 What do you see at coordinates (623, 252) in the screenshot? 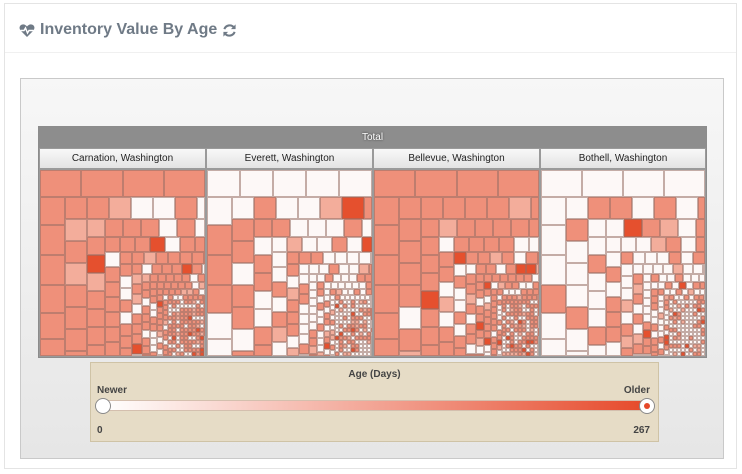
I see `treemap-region-bothell: Bothell, Washington` at bounding box center [623, 252].